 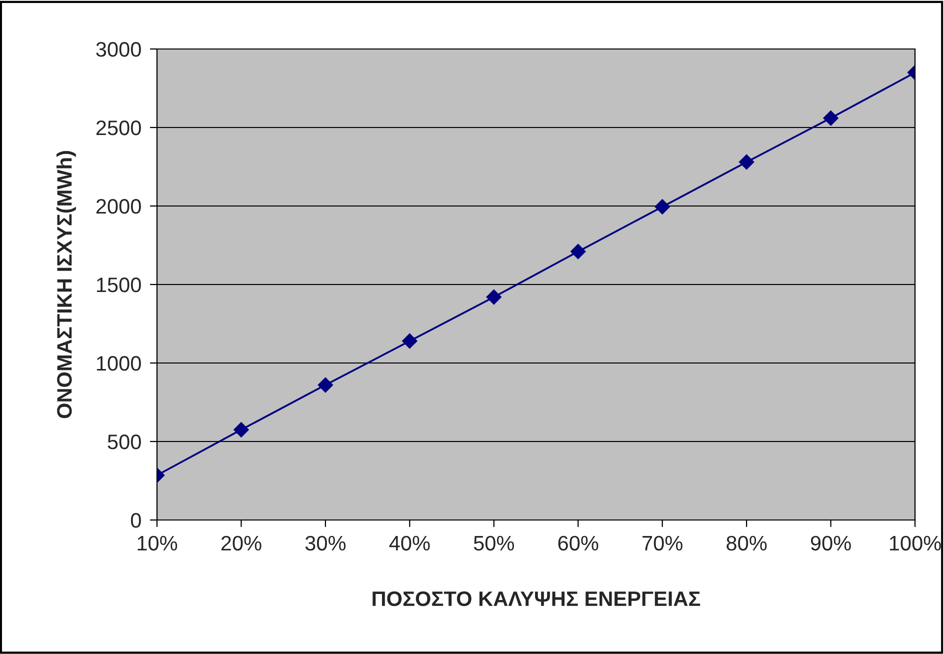 What do you see at coordinates (118, 128) in the screenshot?
I see `y-tick-label: 2500` at bounding box center [118, 128].